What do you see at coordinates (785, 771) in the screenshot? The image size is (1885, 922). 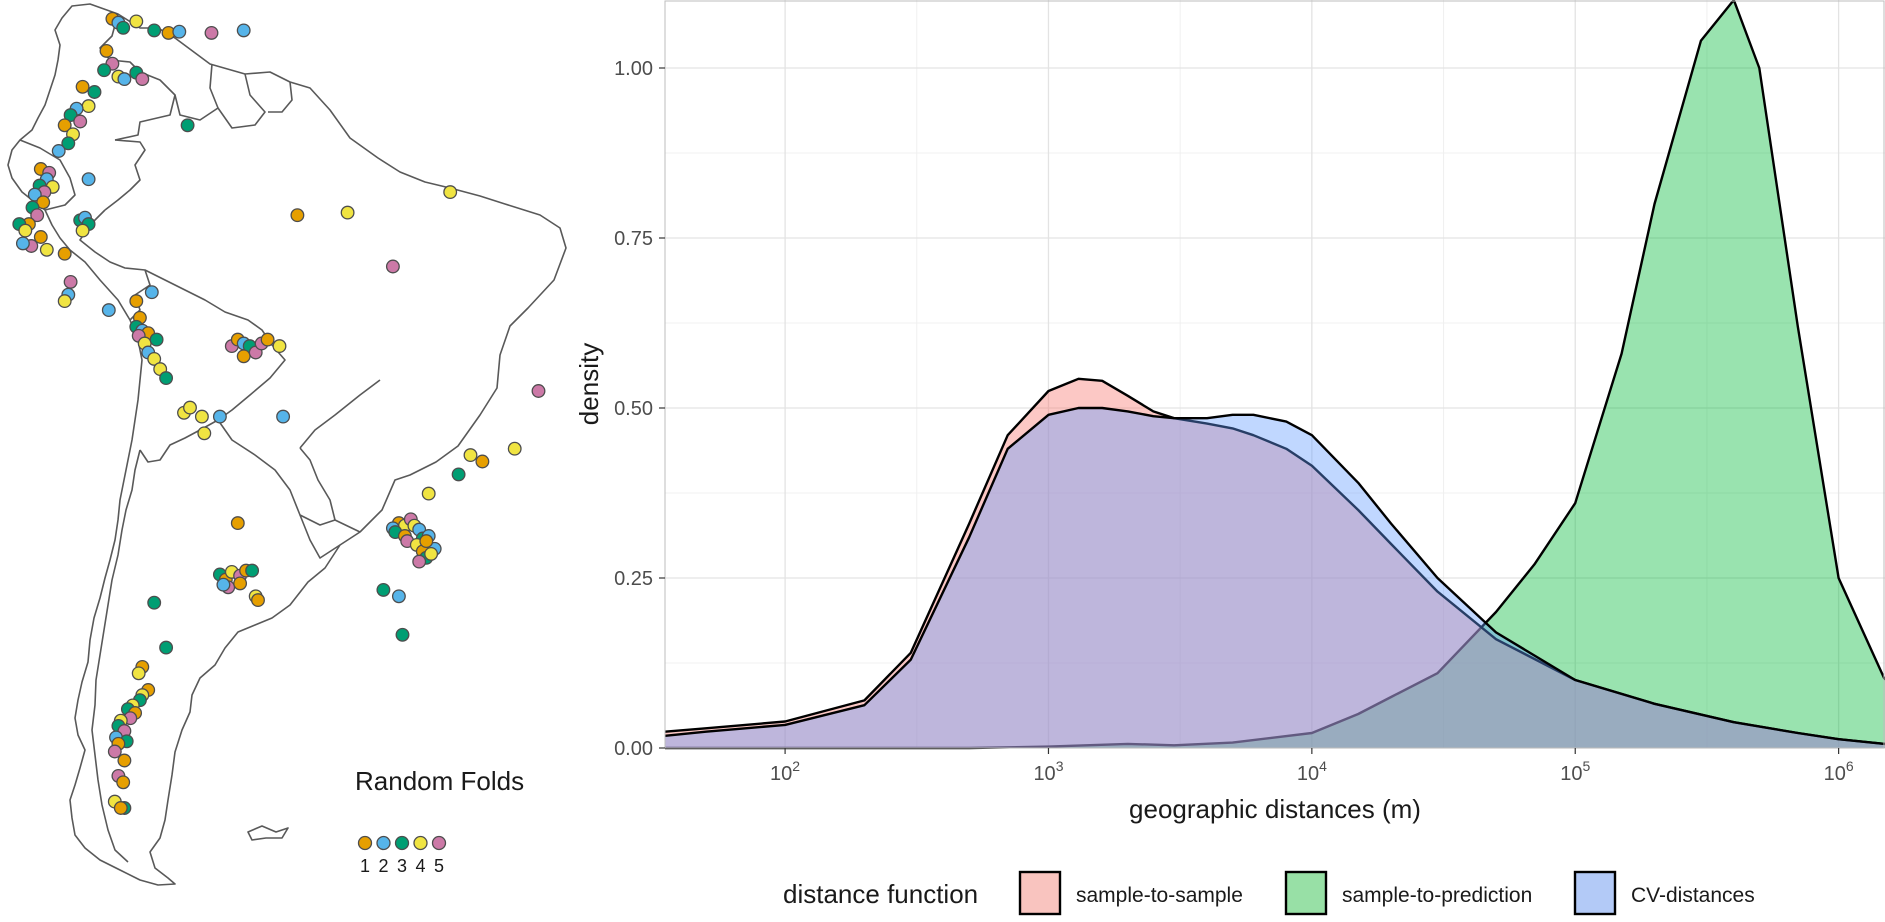 I see `x-tick-label: 10²` at bounding box center [785, 771].